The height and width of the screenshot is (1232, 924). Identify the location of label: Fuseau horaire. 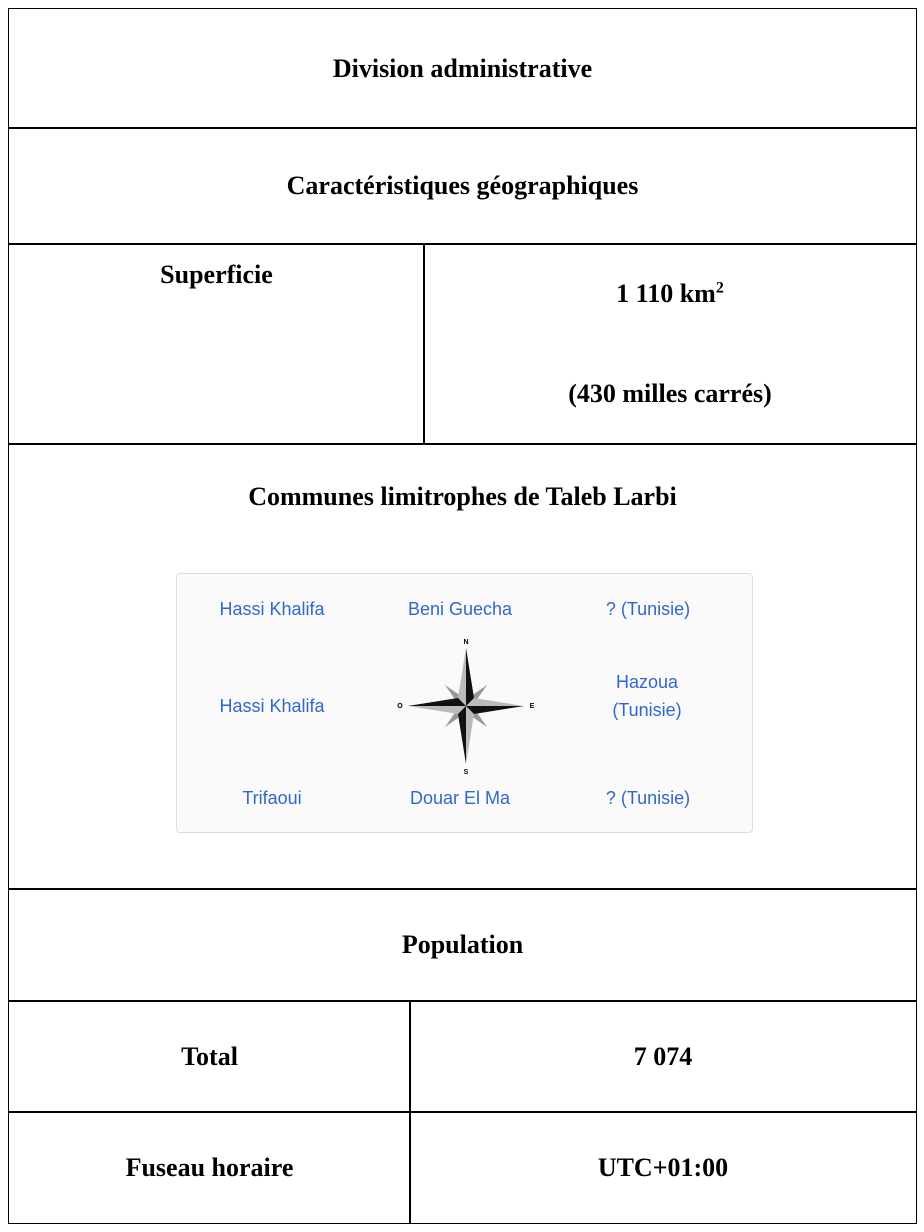
(209, 1167).